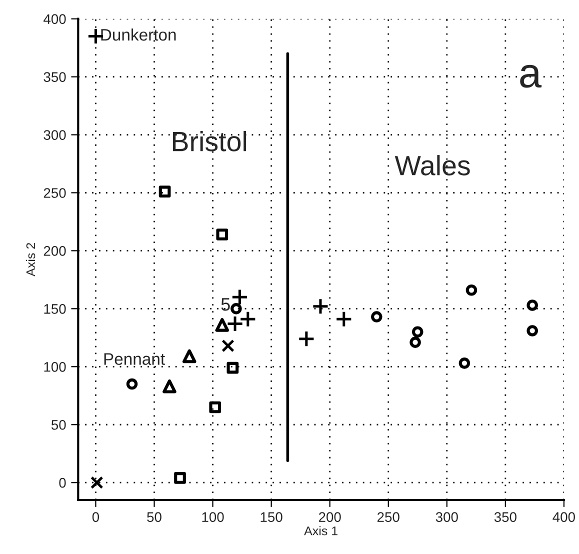  I want to click on x-tick-label: 250, so click(388, 517).